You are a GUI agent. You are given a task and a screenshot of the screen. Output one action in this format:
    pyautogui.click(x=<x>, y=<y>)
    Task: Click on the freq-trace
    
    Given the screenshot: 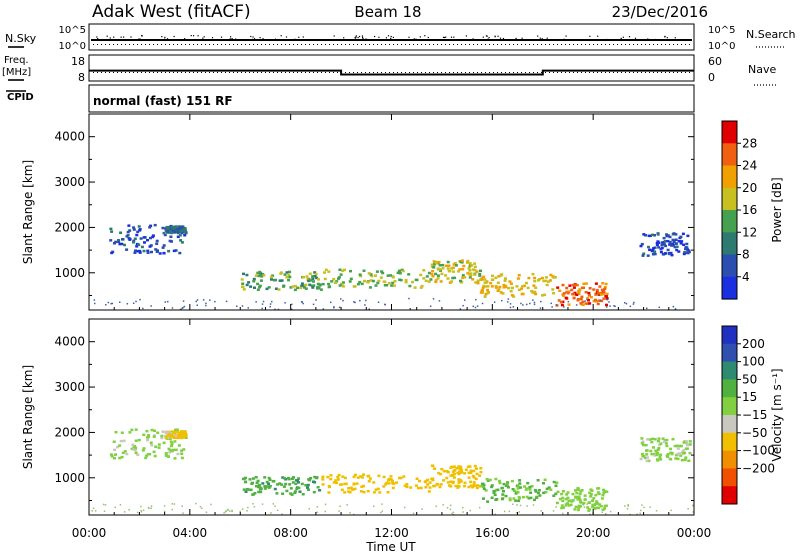 What is the action you would take?
    pyautogui.click(x=391, y=72)
    